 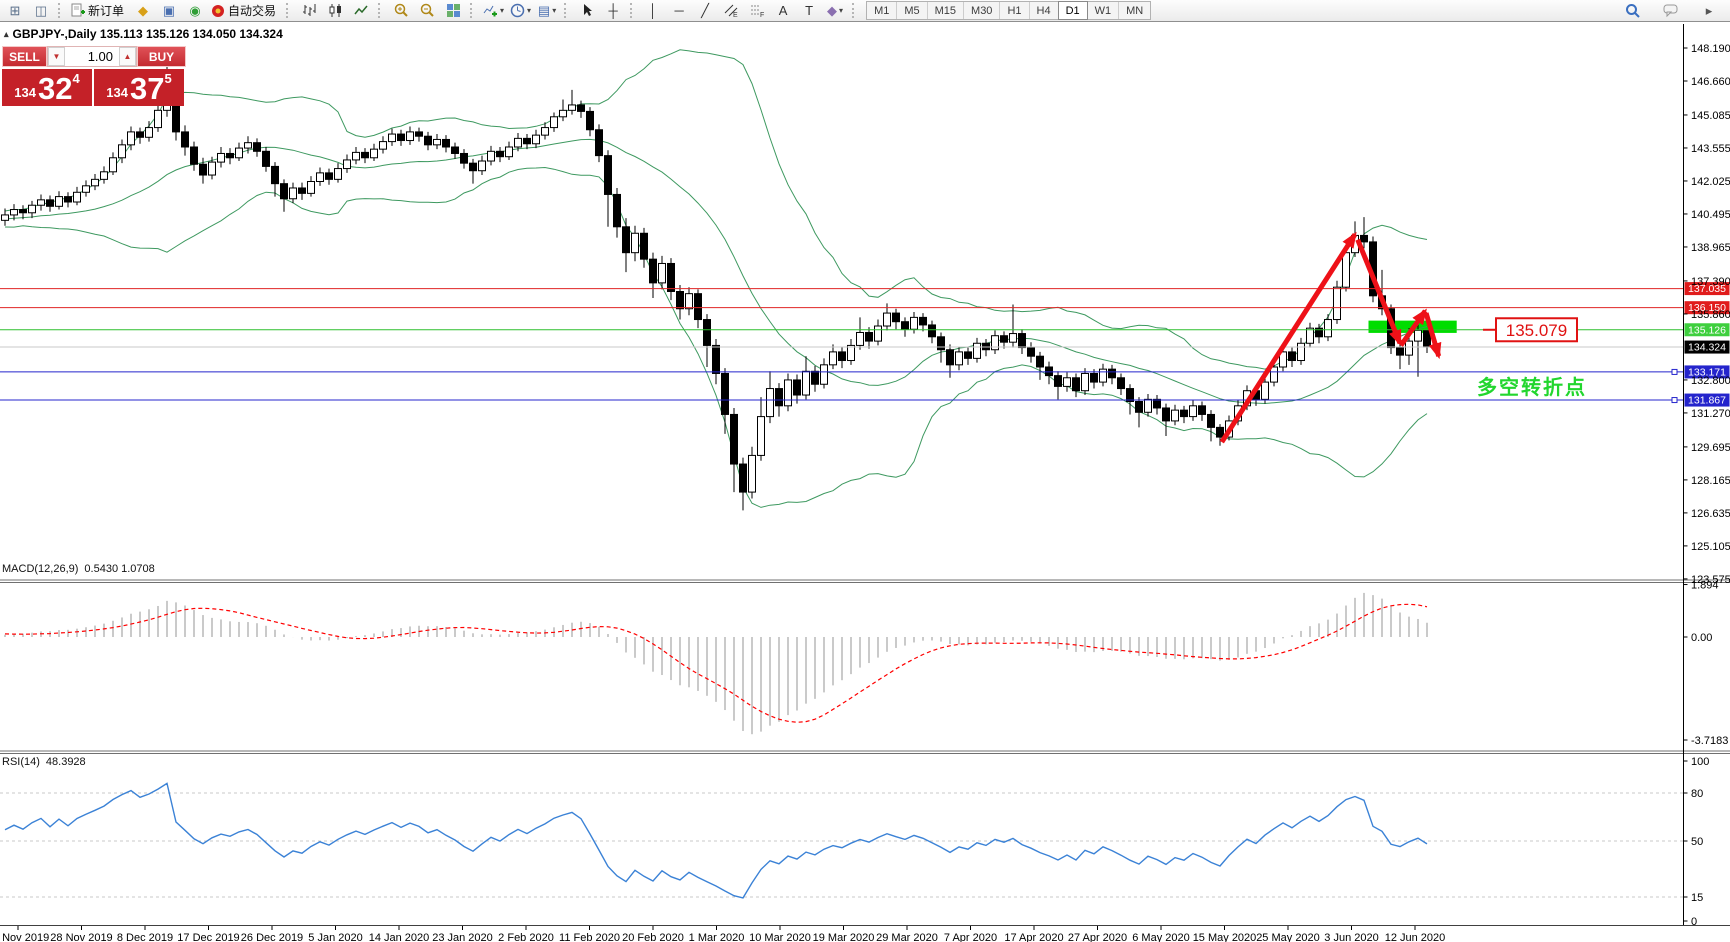 What do you see at coordinates (1674, 371) in the screenshot?
I see `support-line-1-handle` at bounding box center [1674, 371].